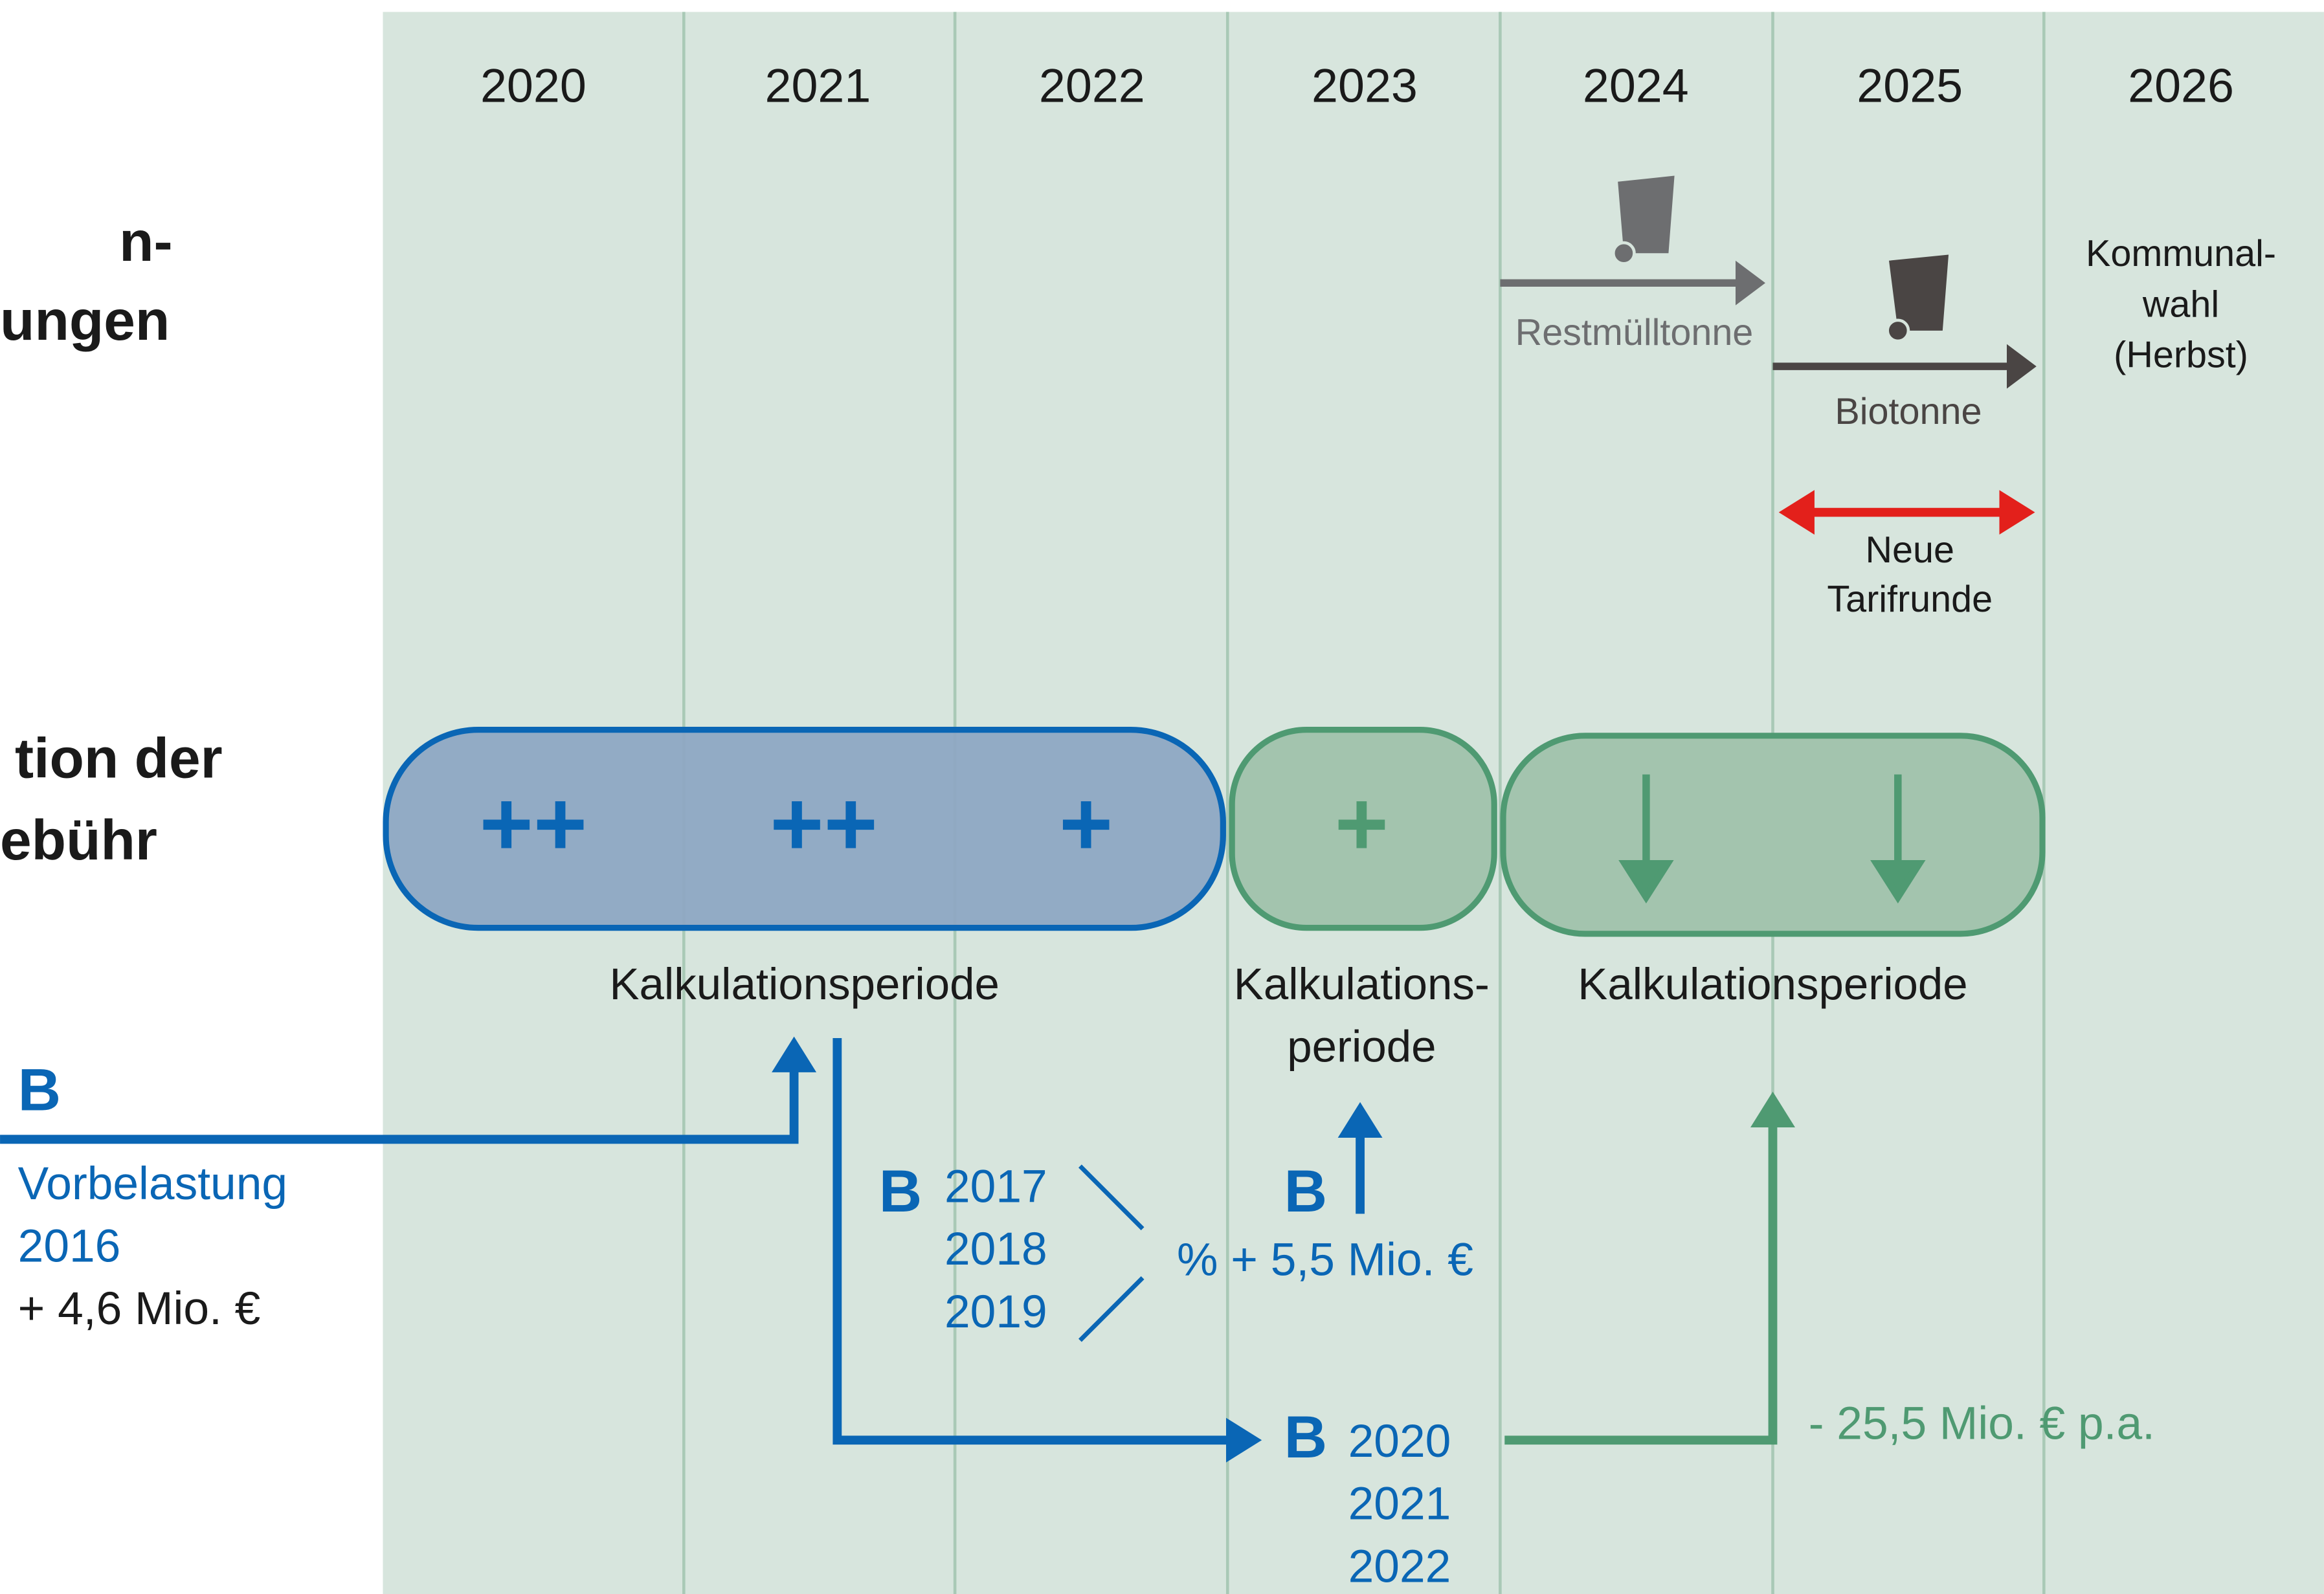  What do you see at coordinates (2181, 86) in the screenshot?
I see `year: 2026` at bounding box center [2181, 86].